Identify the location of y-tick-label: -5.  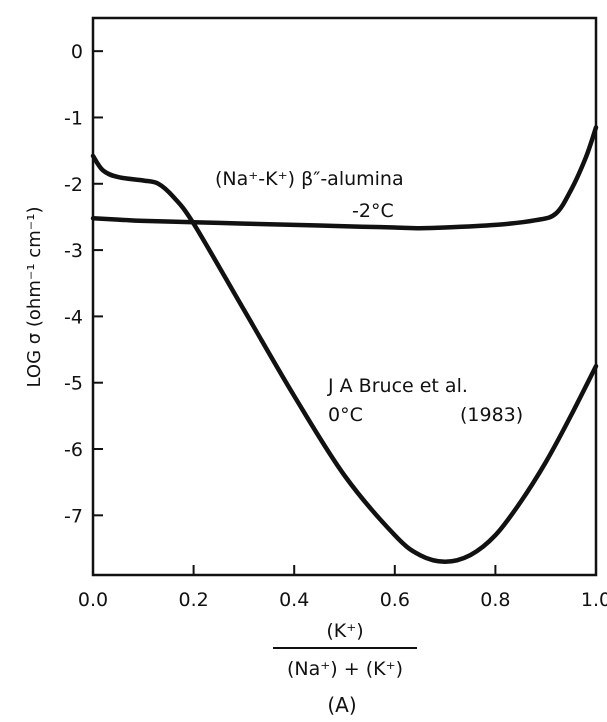
(73, 384).